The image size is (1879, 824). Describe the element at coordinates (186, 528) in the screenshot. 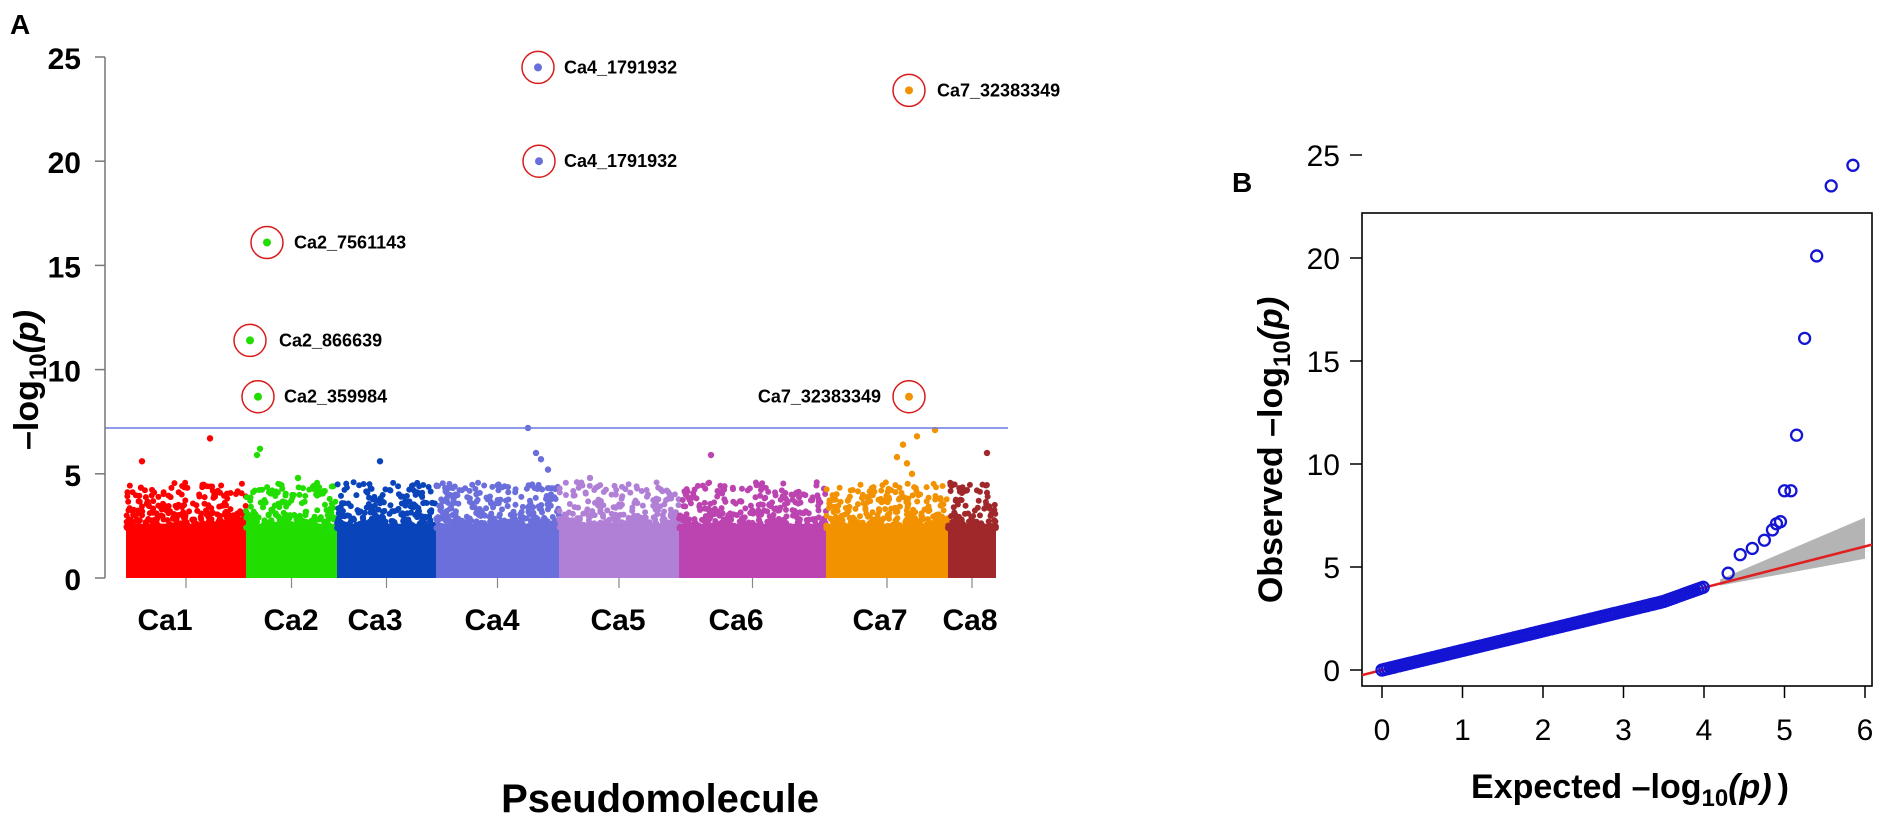

I see `chromosome-points-ca1` at that location.